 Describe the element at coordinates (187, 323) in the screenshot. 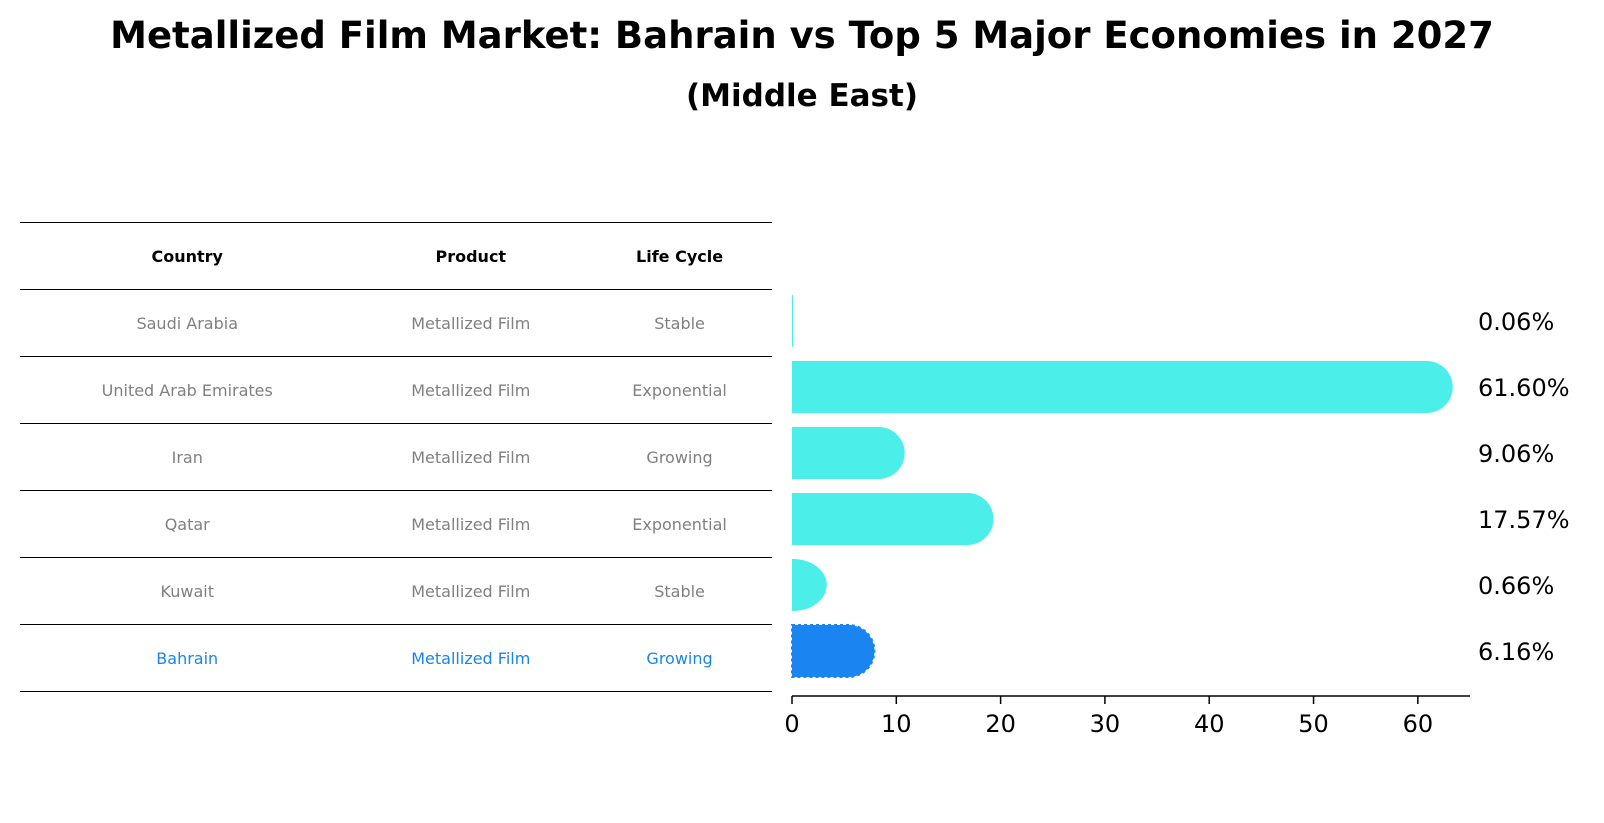

I see `cell-country: Saudi Arabia` at that location.